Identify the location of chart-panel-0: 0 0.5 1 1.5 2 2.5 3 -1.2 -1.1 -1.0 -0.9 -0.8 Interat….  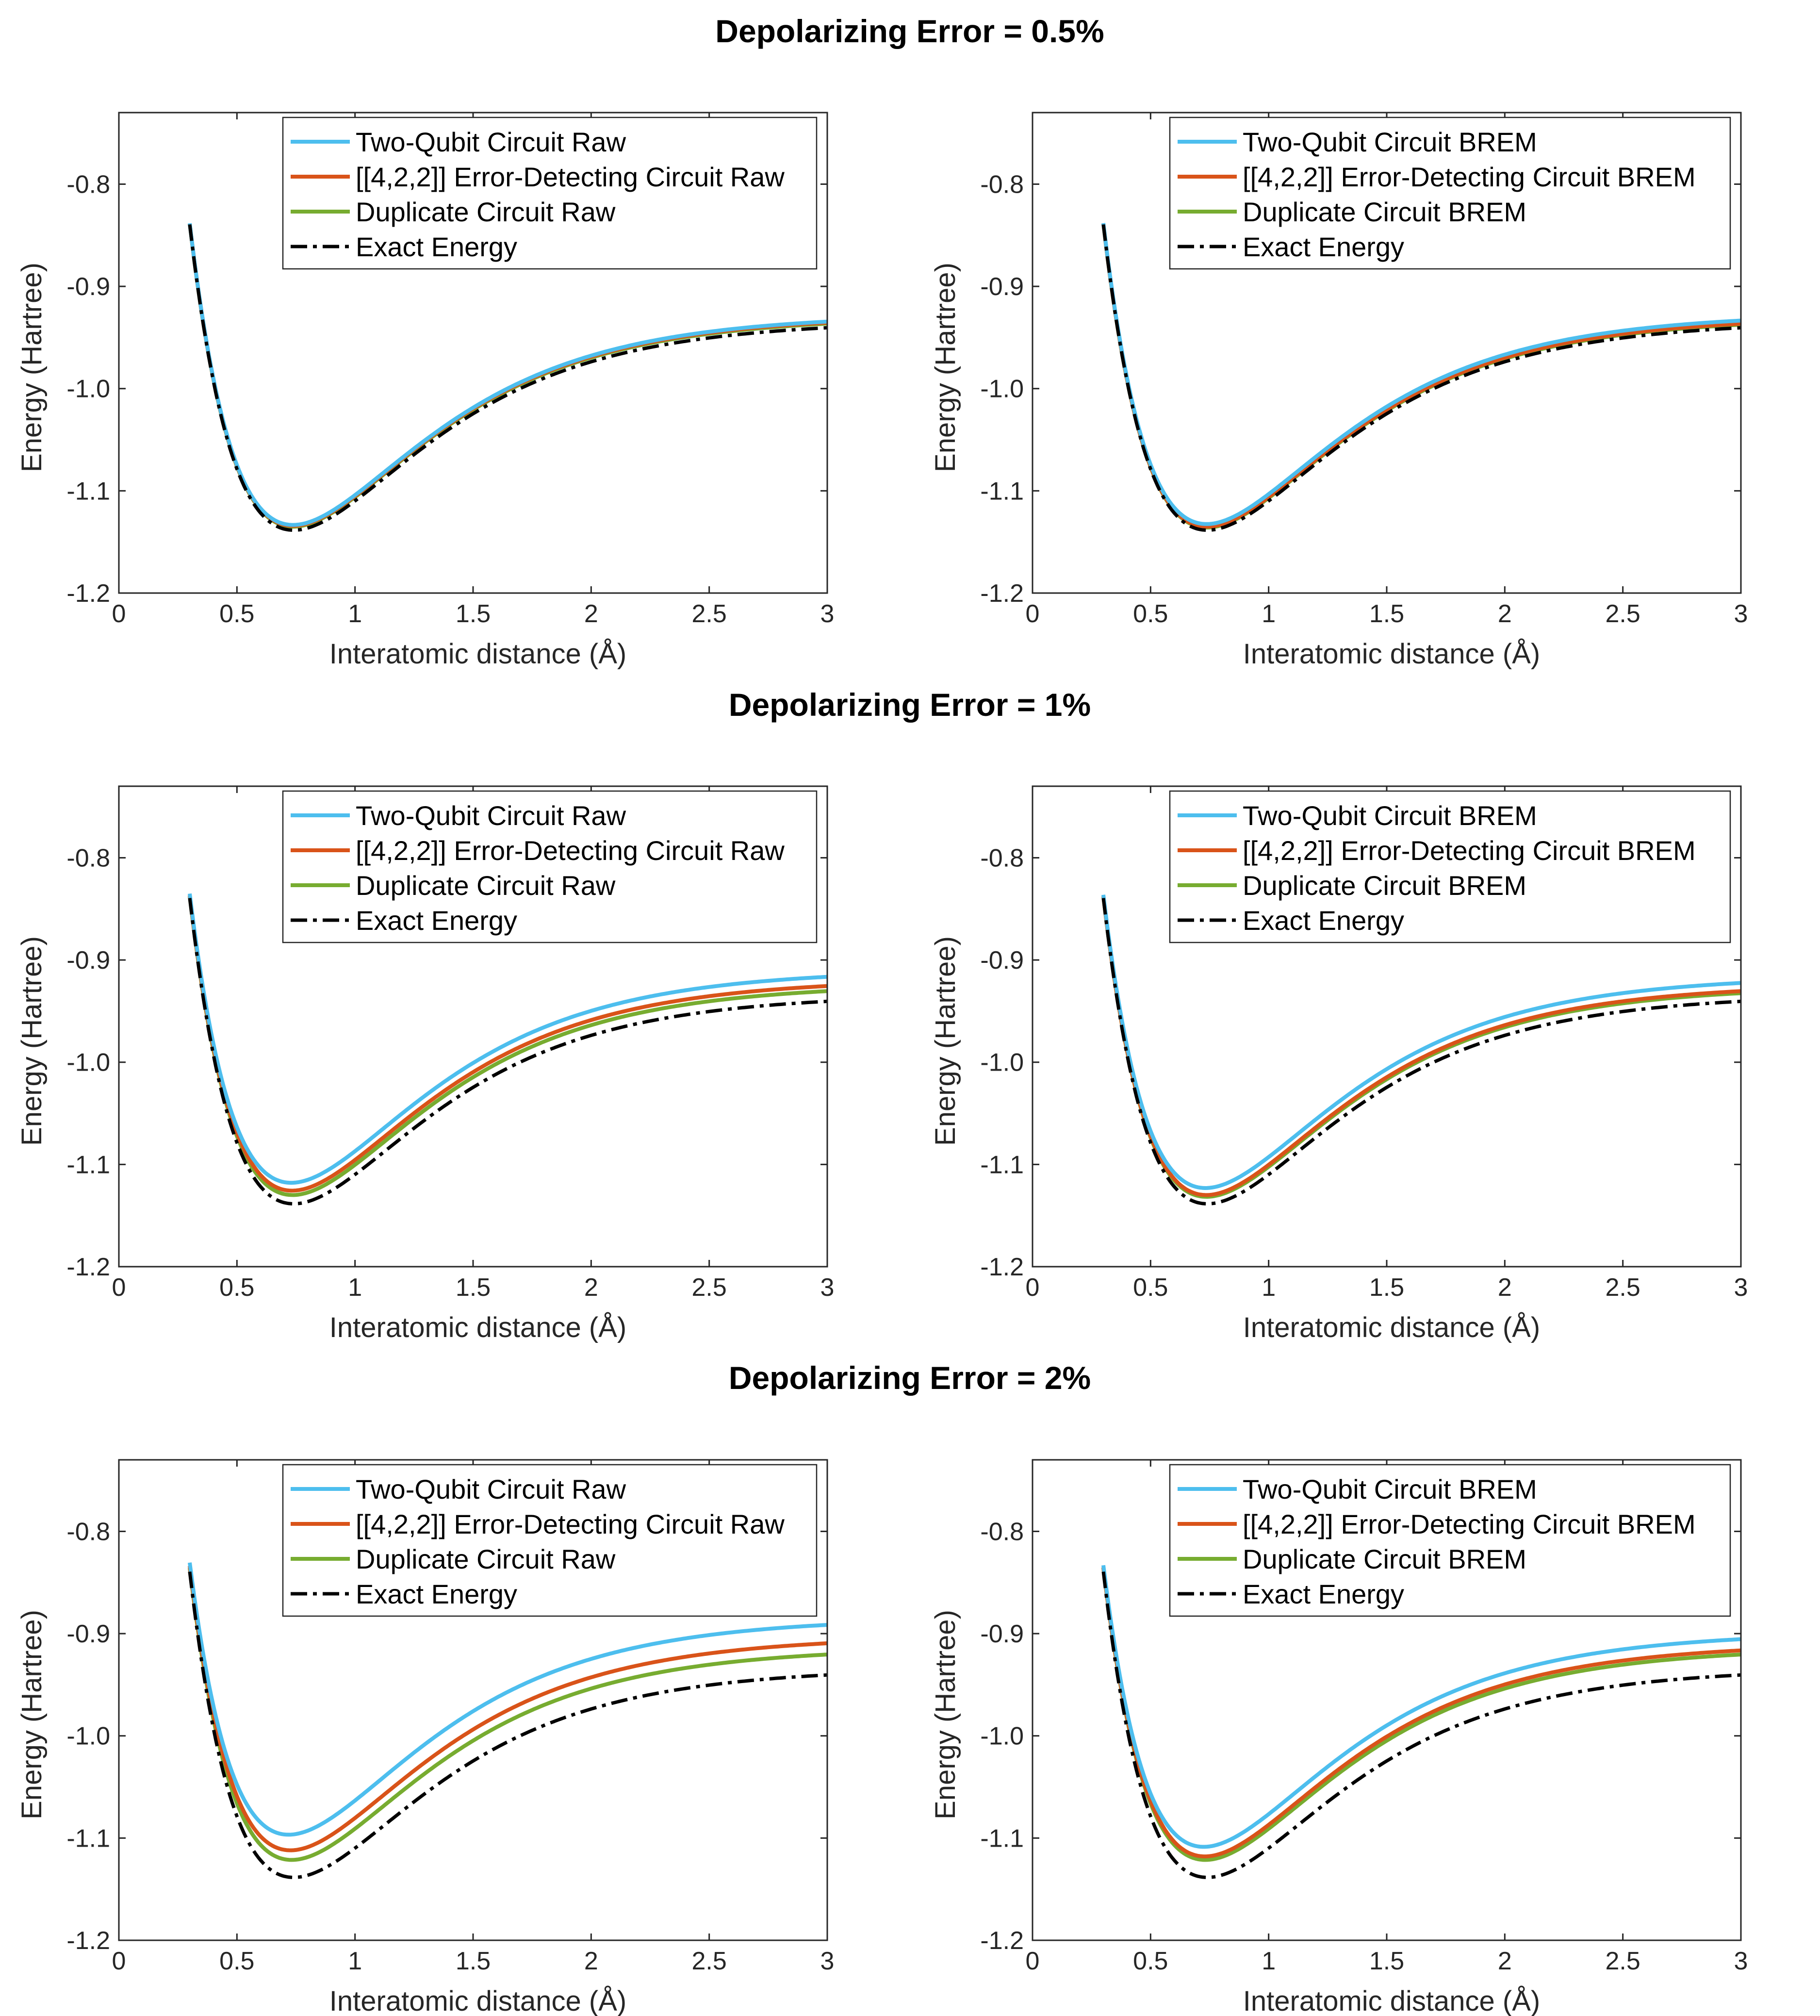
(425, 391).